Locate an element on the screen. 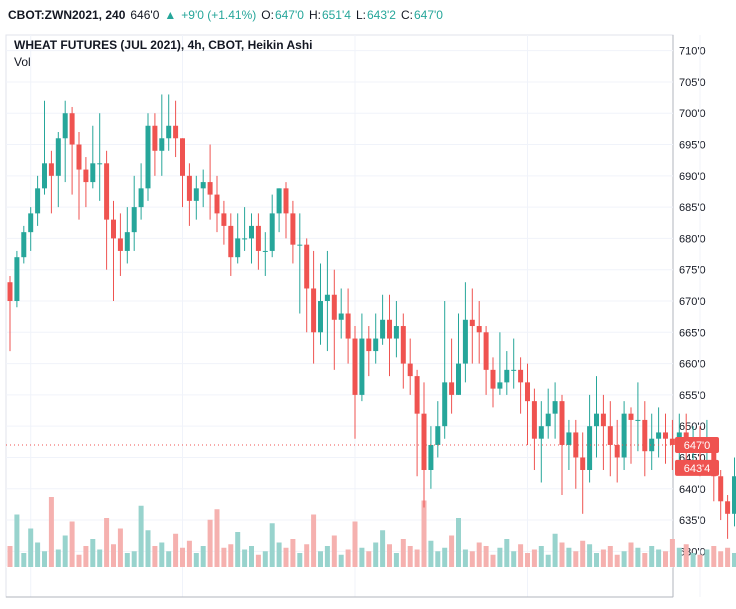 This screenshot has height=609, width=736. last-price: 646'0 is located at coordinates (145, 15).